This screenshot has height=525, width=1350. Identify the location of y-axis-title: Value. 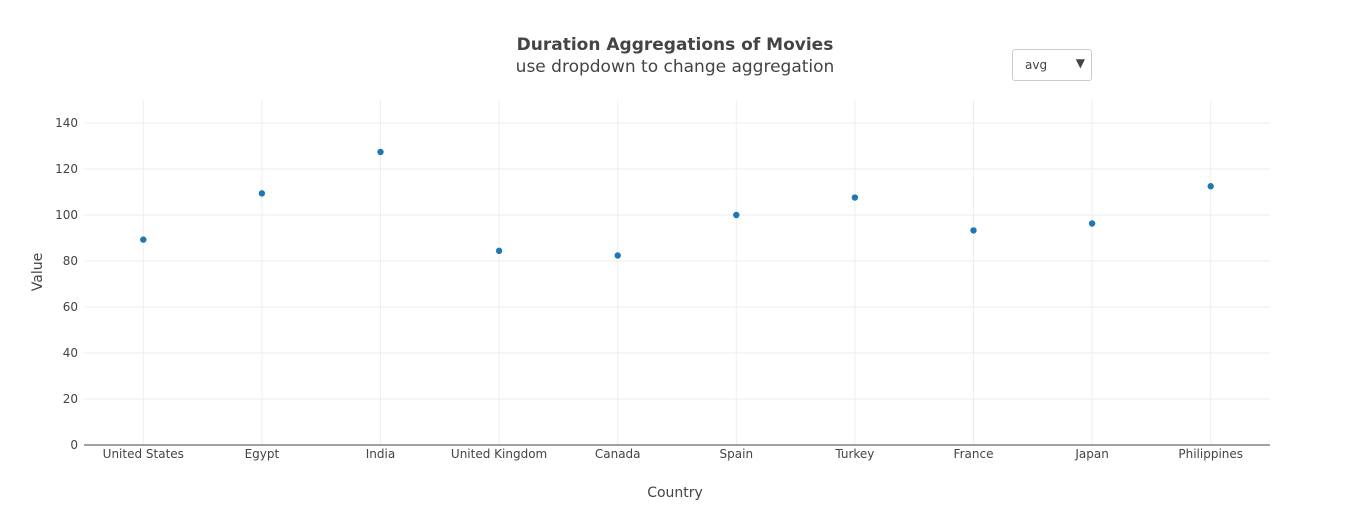
(38, 272).